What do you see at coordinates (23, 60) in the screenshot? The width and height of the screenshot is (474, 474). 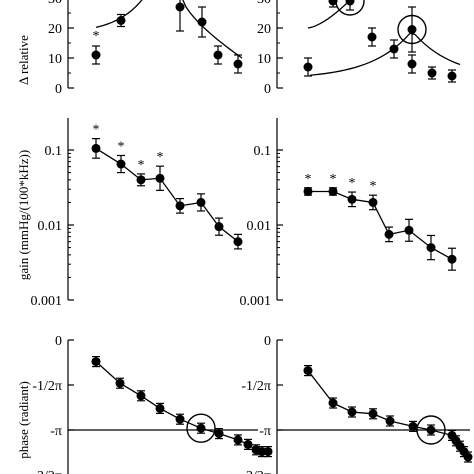 I see `ylabel-top: Δ relative` at bounding box center [23, 60].